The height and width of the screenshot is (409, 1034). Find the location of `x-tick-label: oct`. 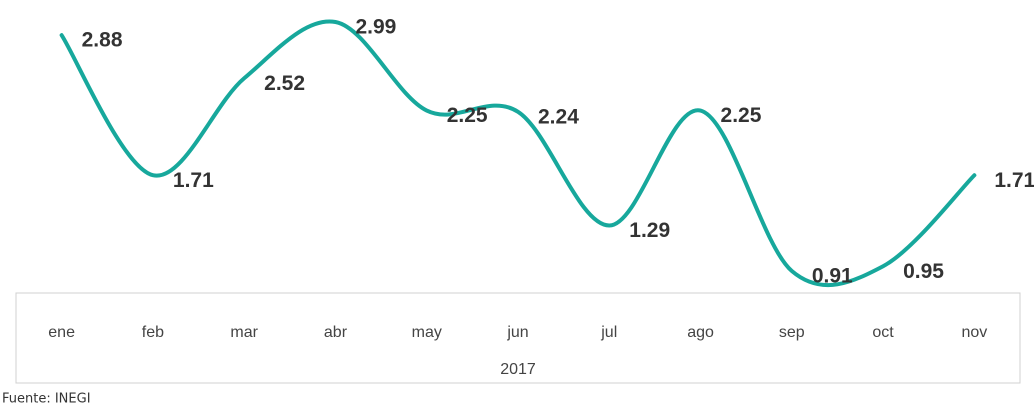

x-tick-label: oct is located at coordinates (883, 332).